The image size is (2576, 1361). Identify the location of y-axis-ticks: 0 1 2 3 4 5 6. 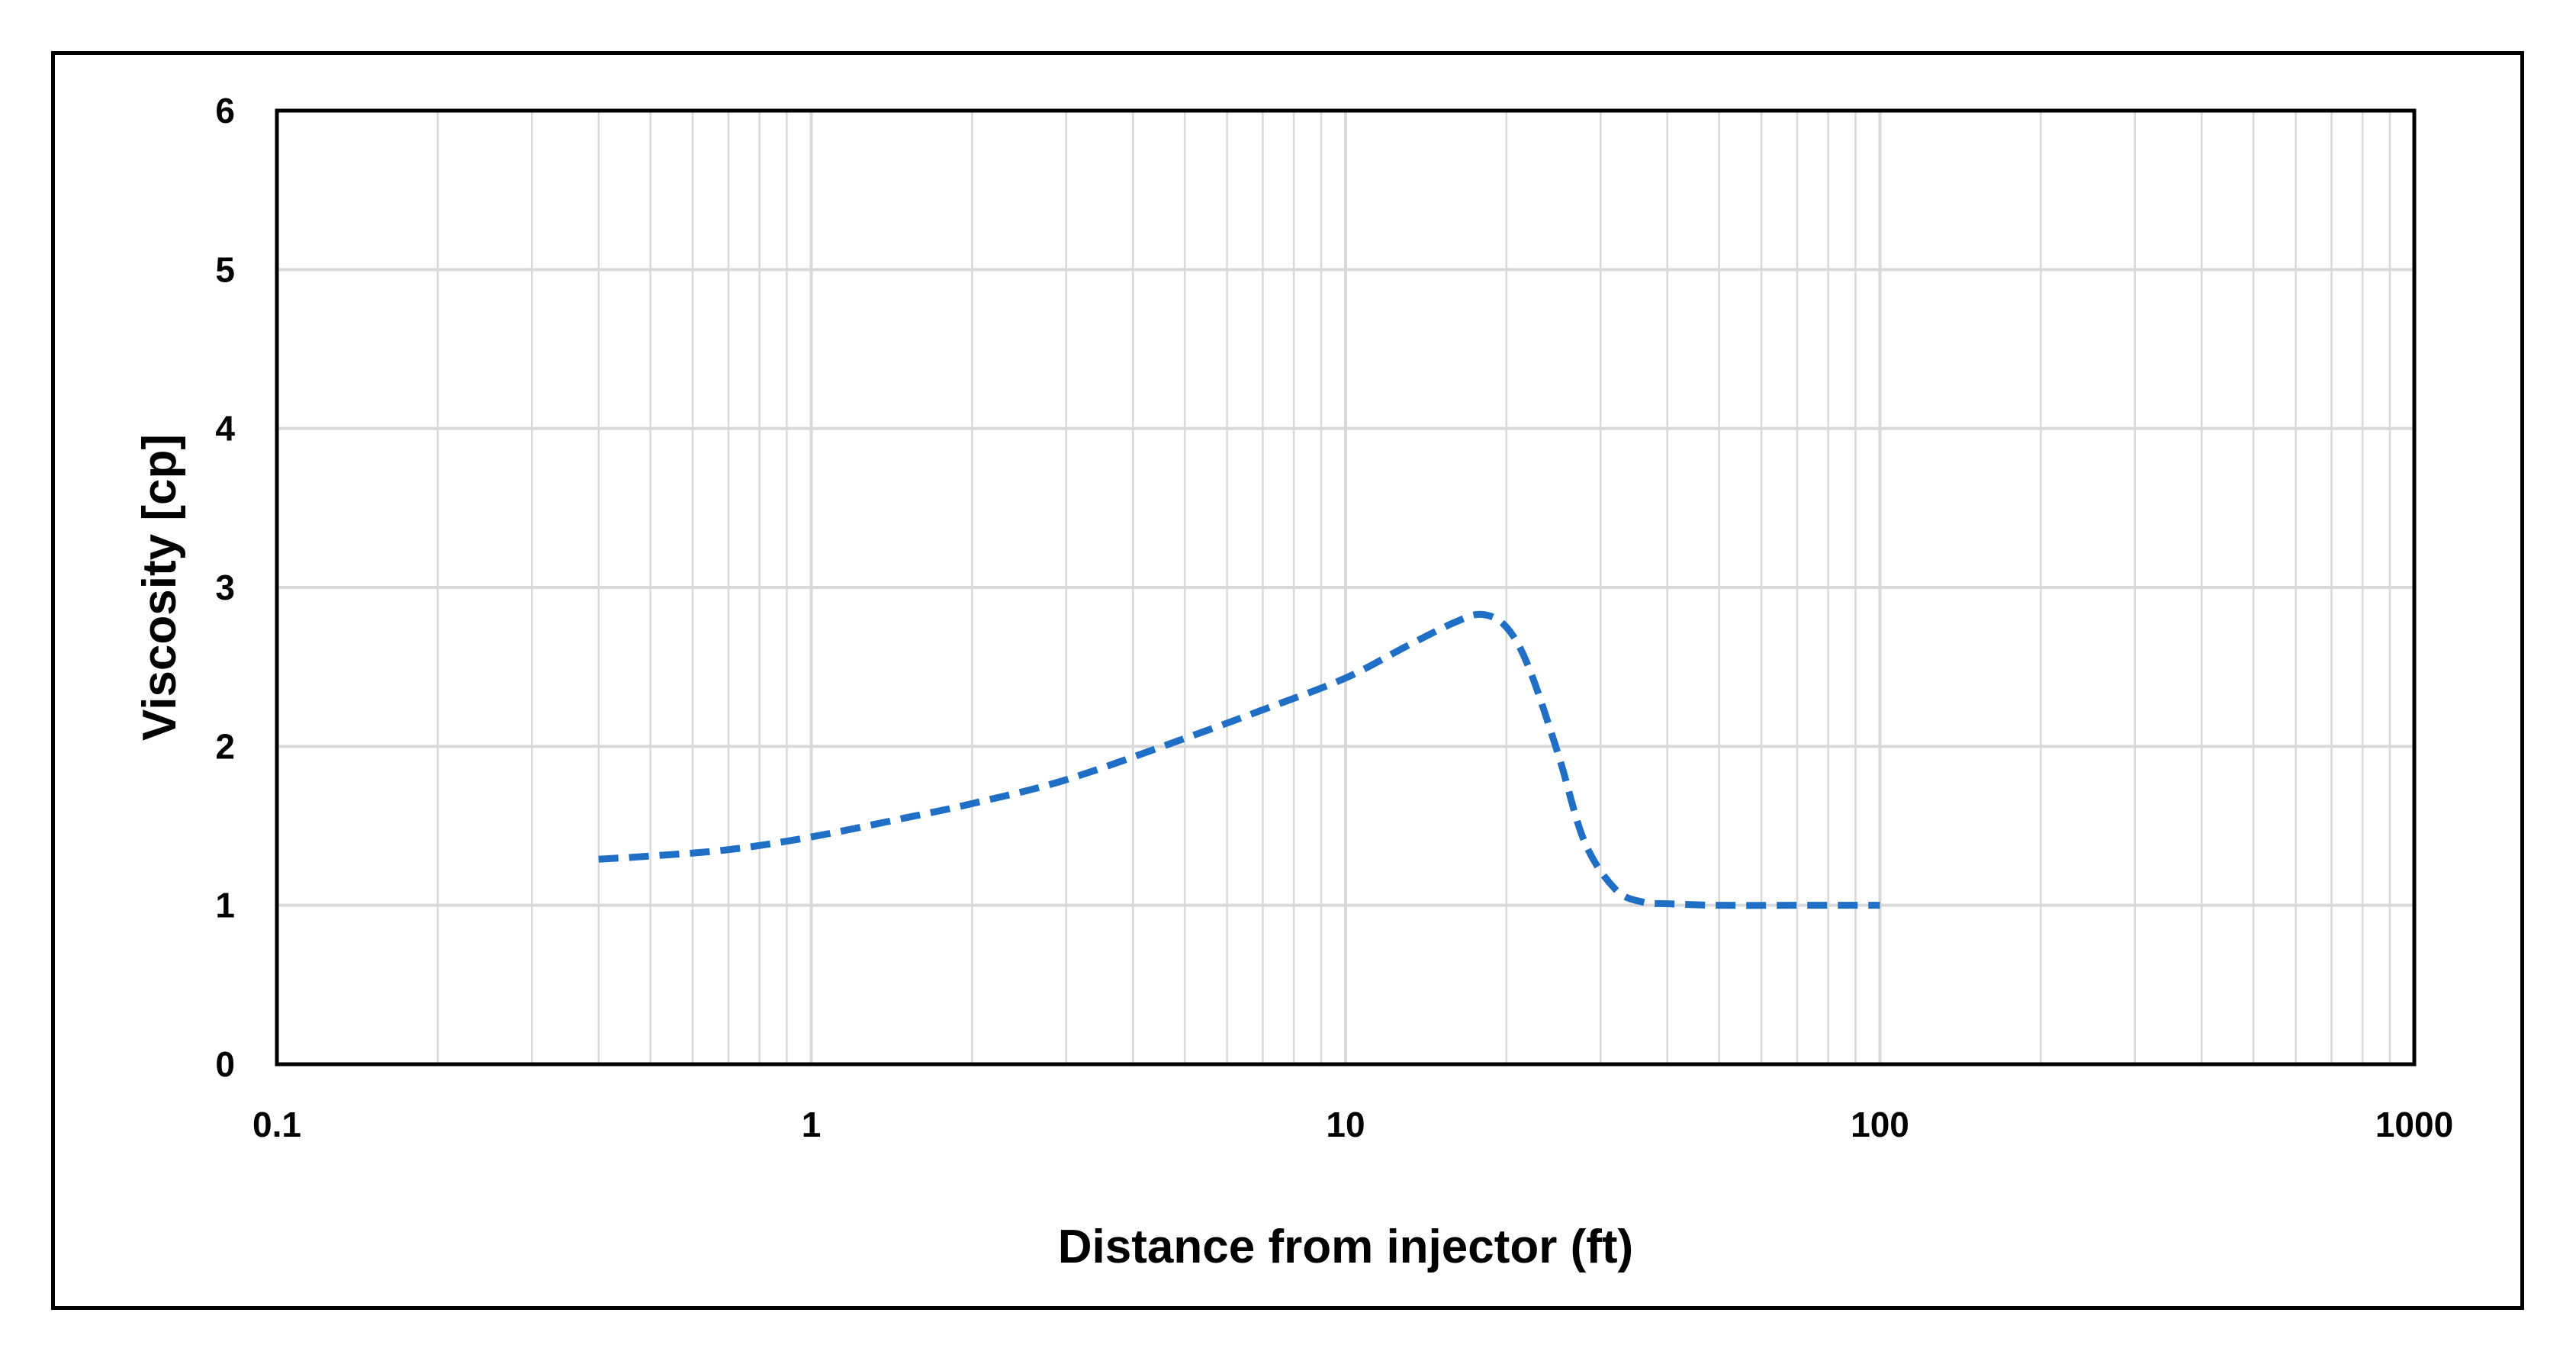
(225, 588).